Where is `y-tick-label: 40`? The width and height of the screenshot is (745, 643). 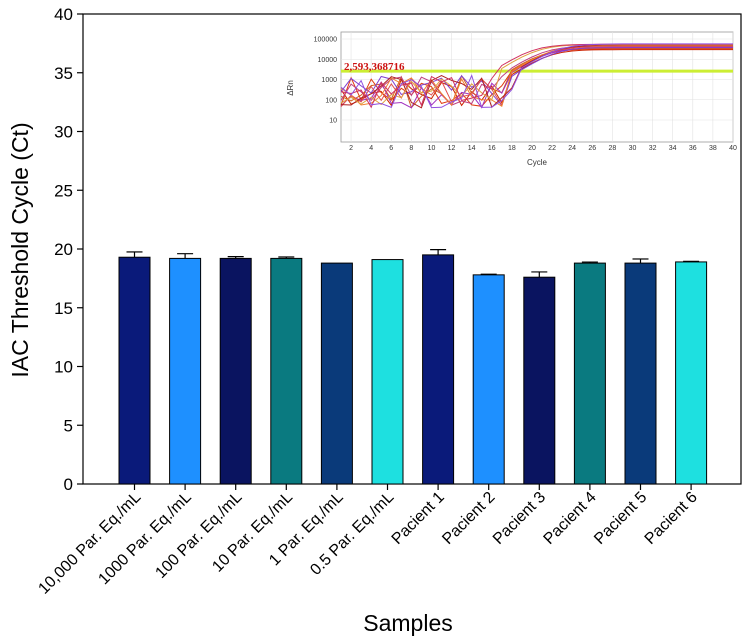
y-tick-label: 40 is located at coordinates (63, 14).